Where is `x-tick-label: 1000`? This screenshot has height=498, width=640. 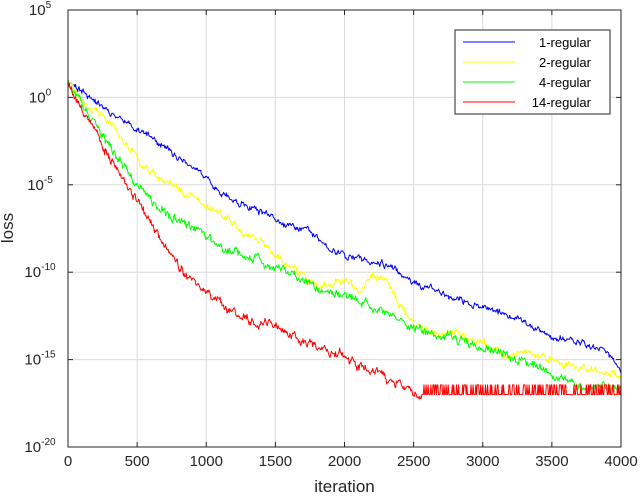
x-tick-label: 1000 is located at coordinates (206, 461).